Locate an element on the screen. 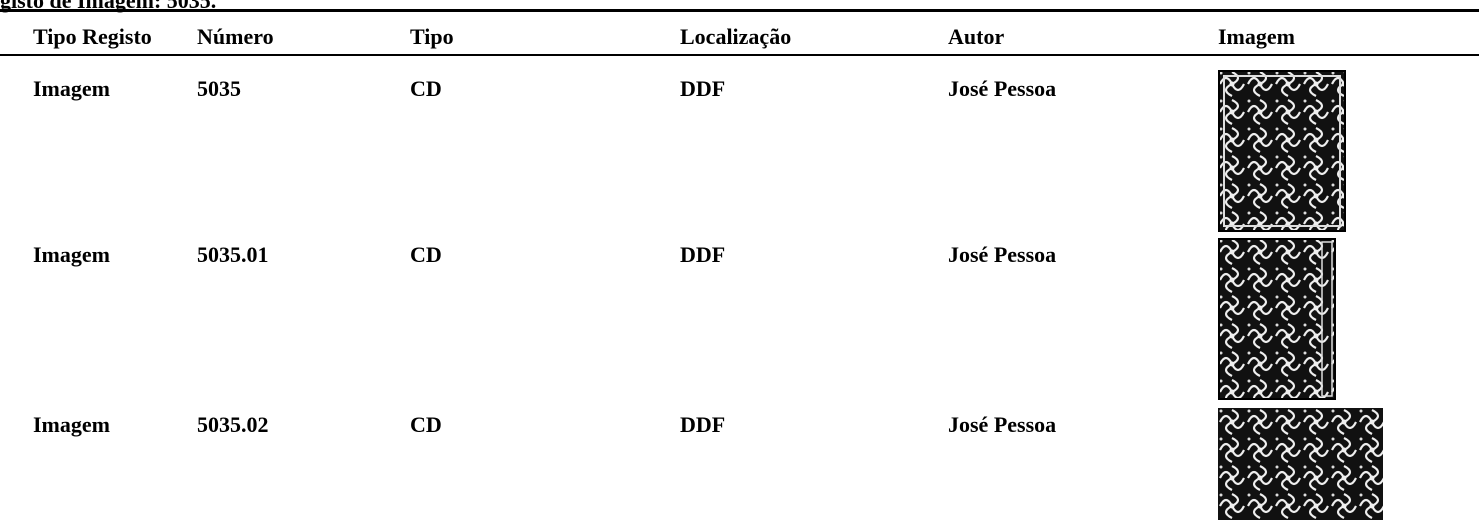 The height and width of the screenshot is (520, 1479). table-cell: 5035 is located at coordinates (219, 88).